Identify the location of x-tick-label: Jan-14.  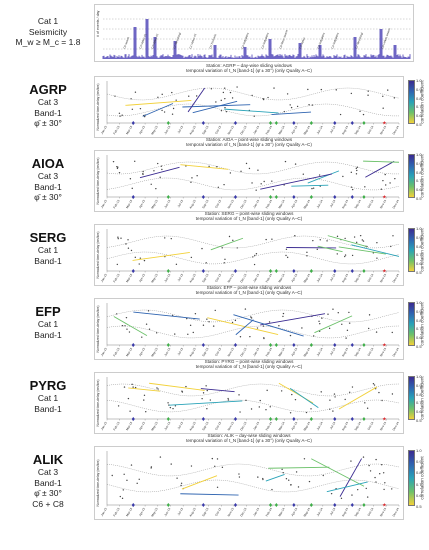
(256, 130).